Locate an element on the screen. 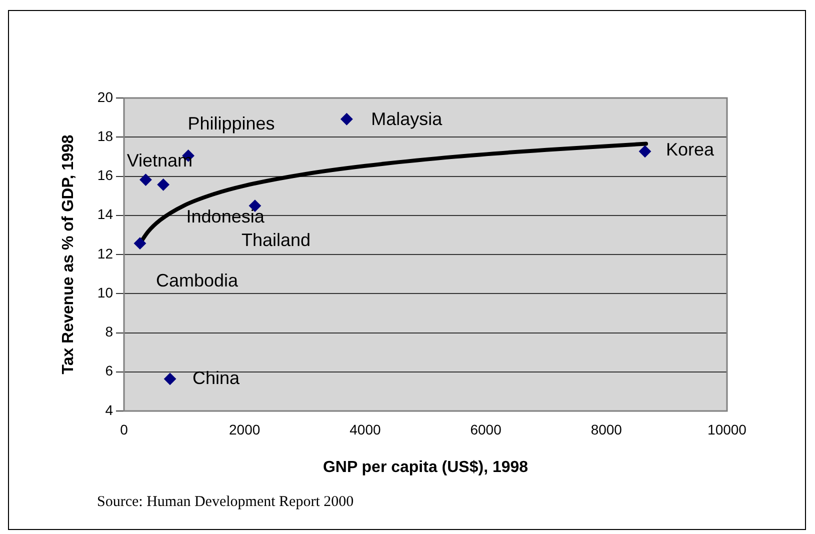  x-tick-label: 2000 is located at coordinates (244, 429).